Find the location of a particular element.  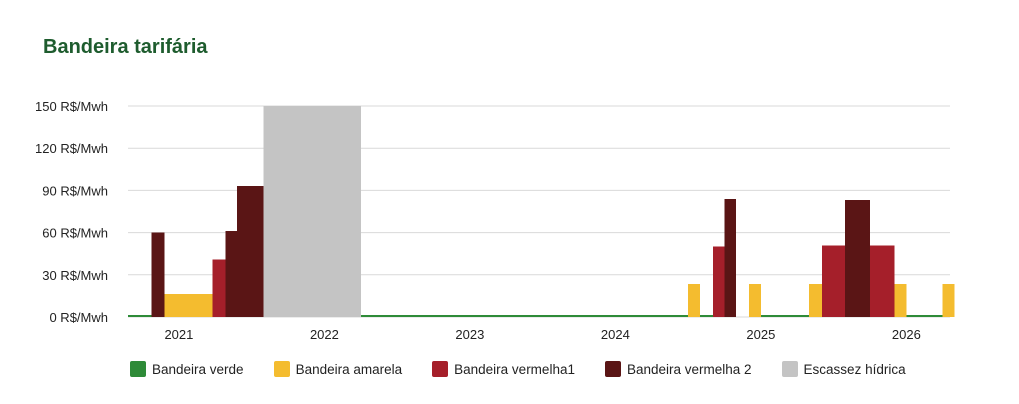

y-tick-label: 120 R$/Mwh is located at coordinates (71, 148).